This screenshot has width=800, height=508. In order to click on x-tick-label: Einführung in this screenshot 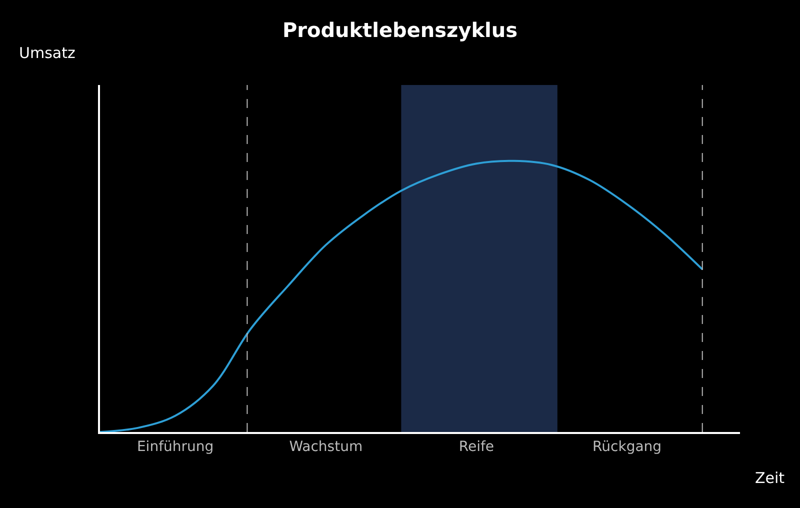, I will do `click(175, 446)`.